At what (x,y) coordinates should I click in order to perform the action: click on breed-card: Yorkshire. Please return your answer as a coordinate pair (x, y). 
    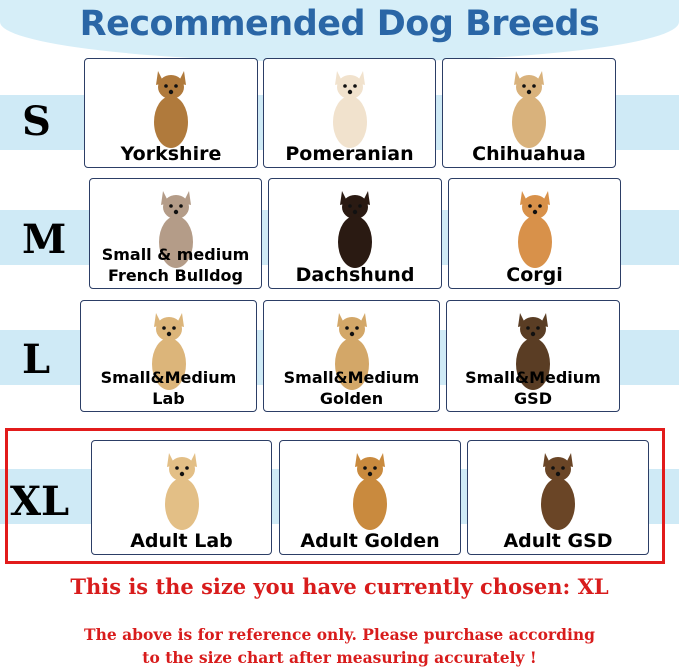
    Looking at the image, I should click on (171, 113).